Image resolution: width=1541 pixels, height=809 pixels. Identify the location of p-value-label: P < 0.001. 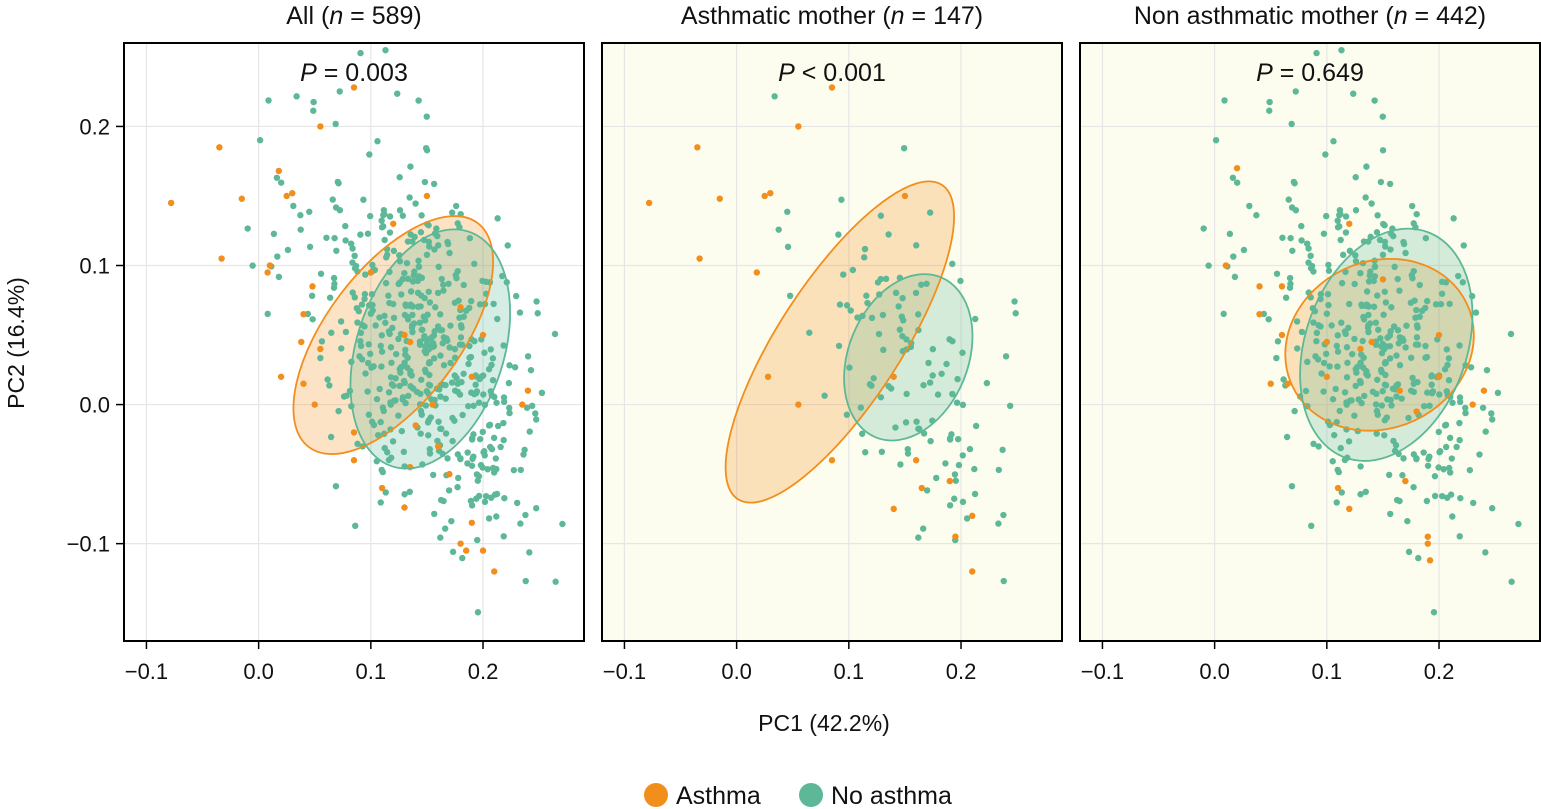
(832, 73).